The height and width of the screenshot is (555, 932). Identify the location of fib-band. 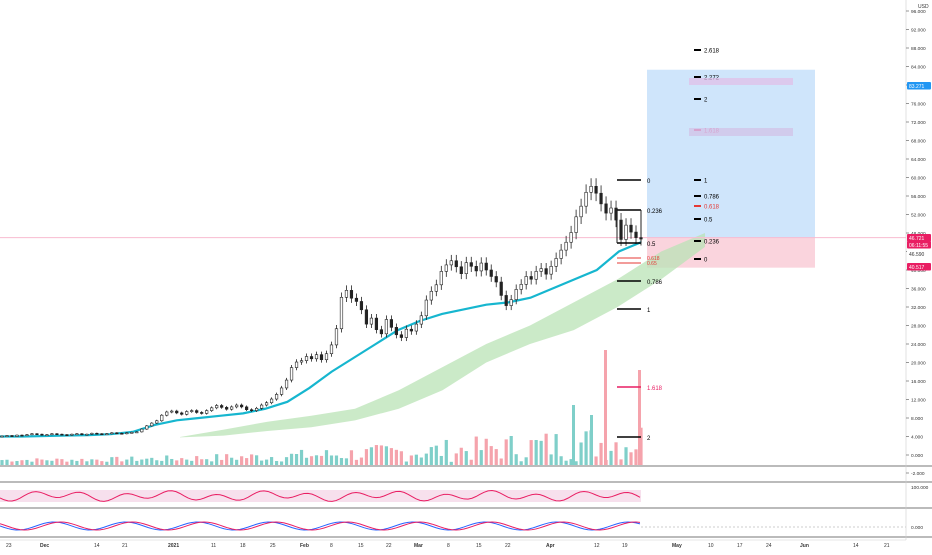
(741, 132).